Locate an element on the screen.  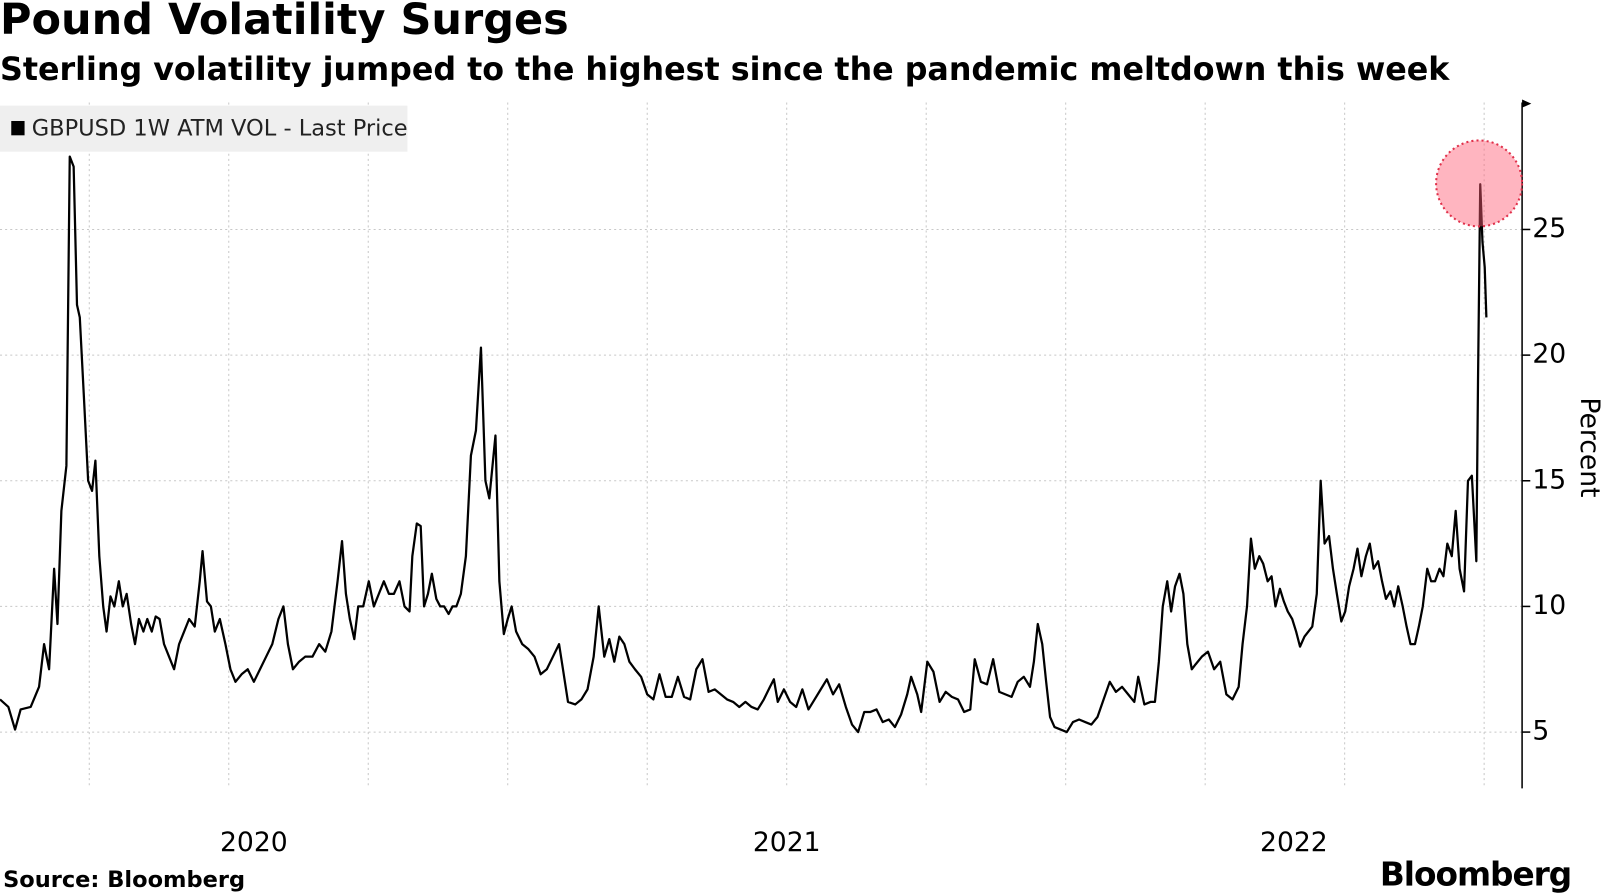
y-tick-label: 15 is located at coordinates (1549, 479).